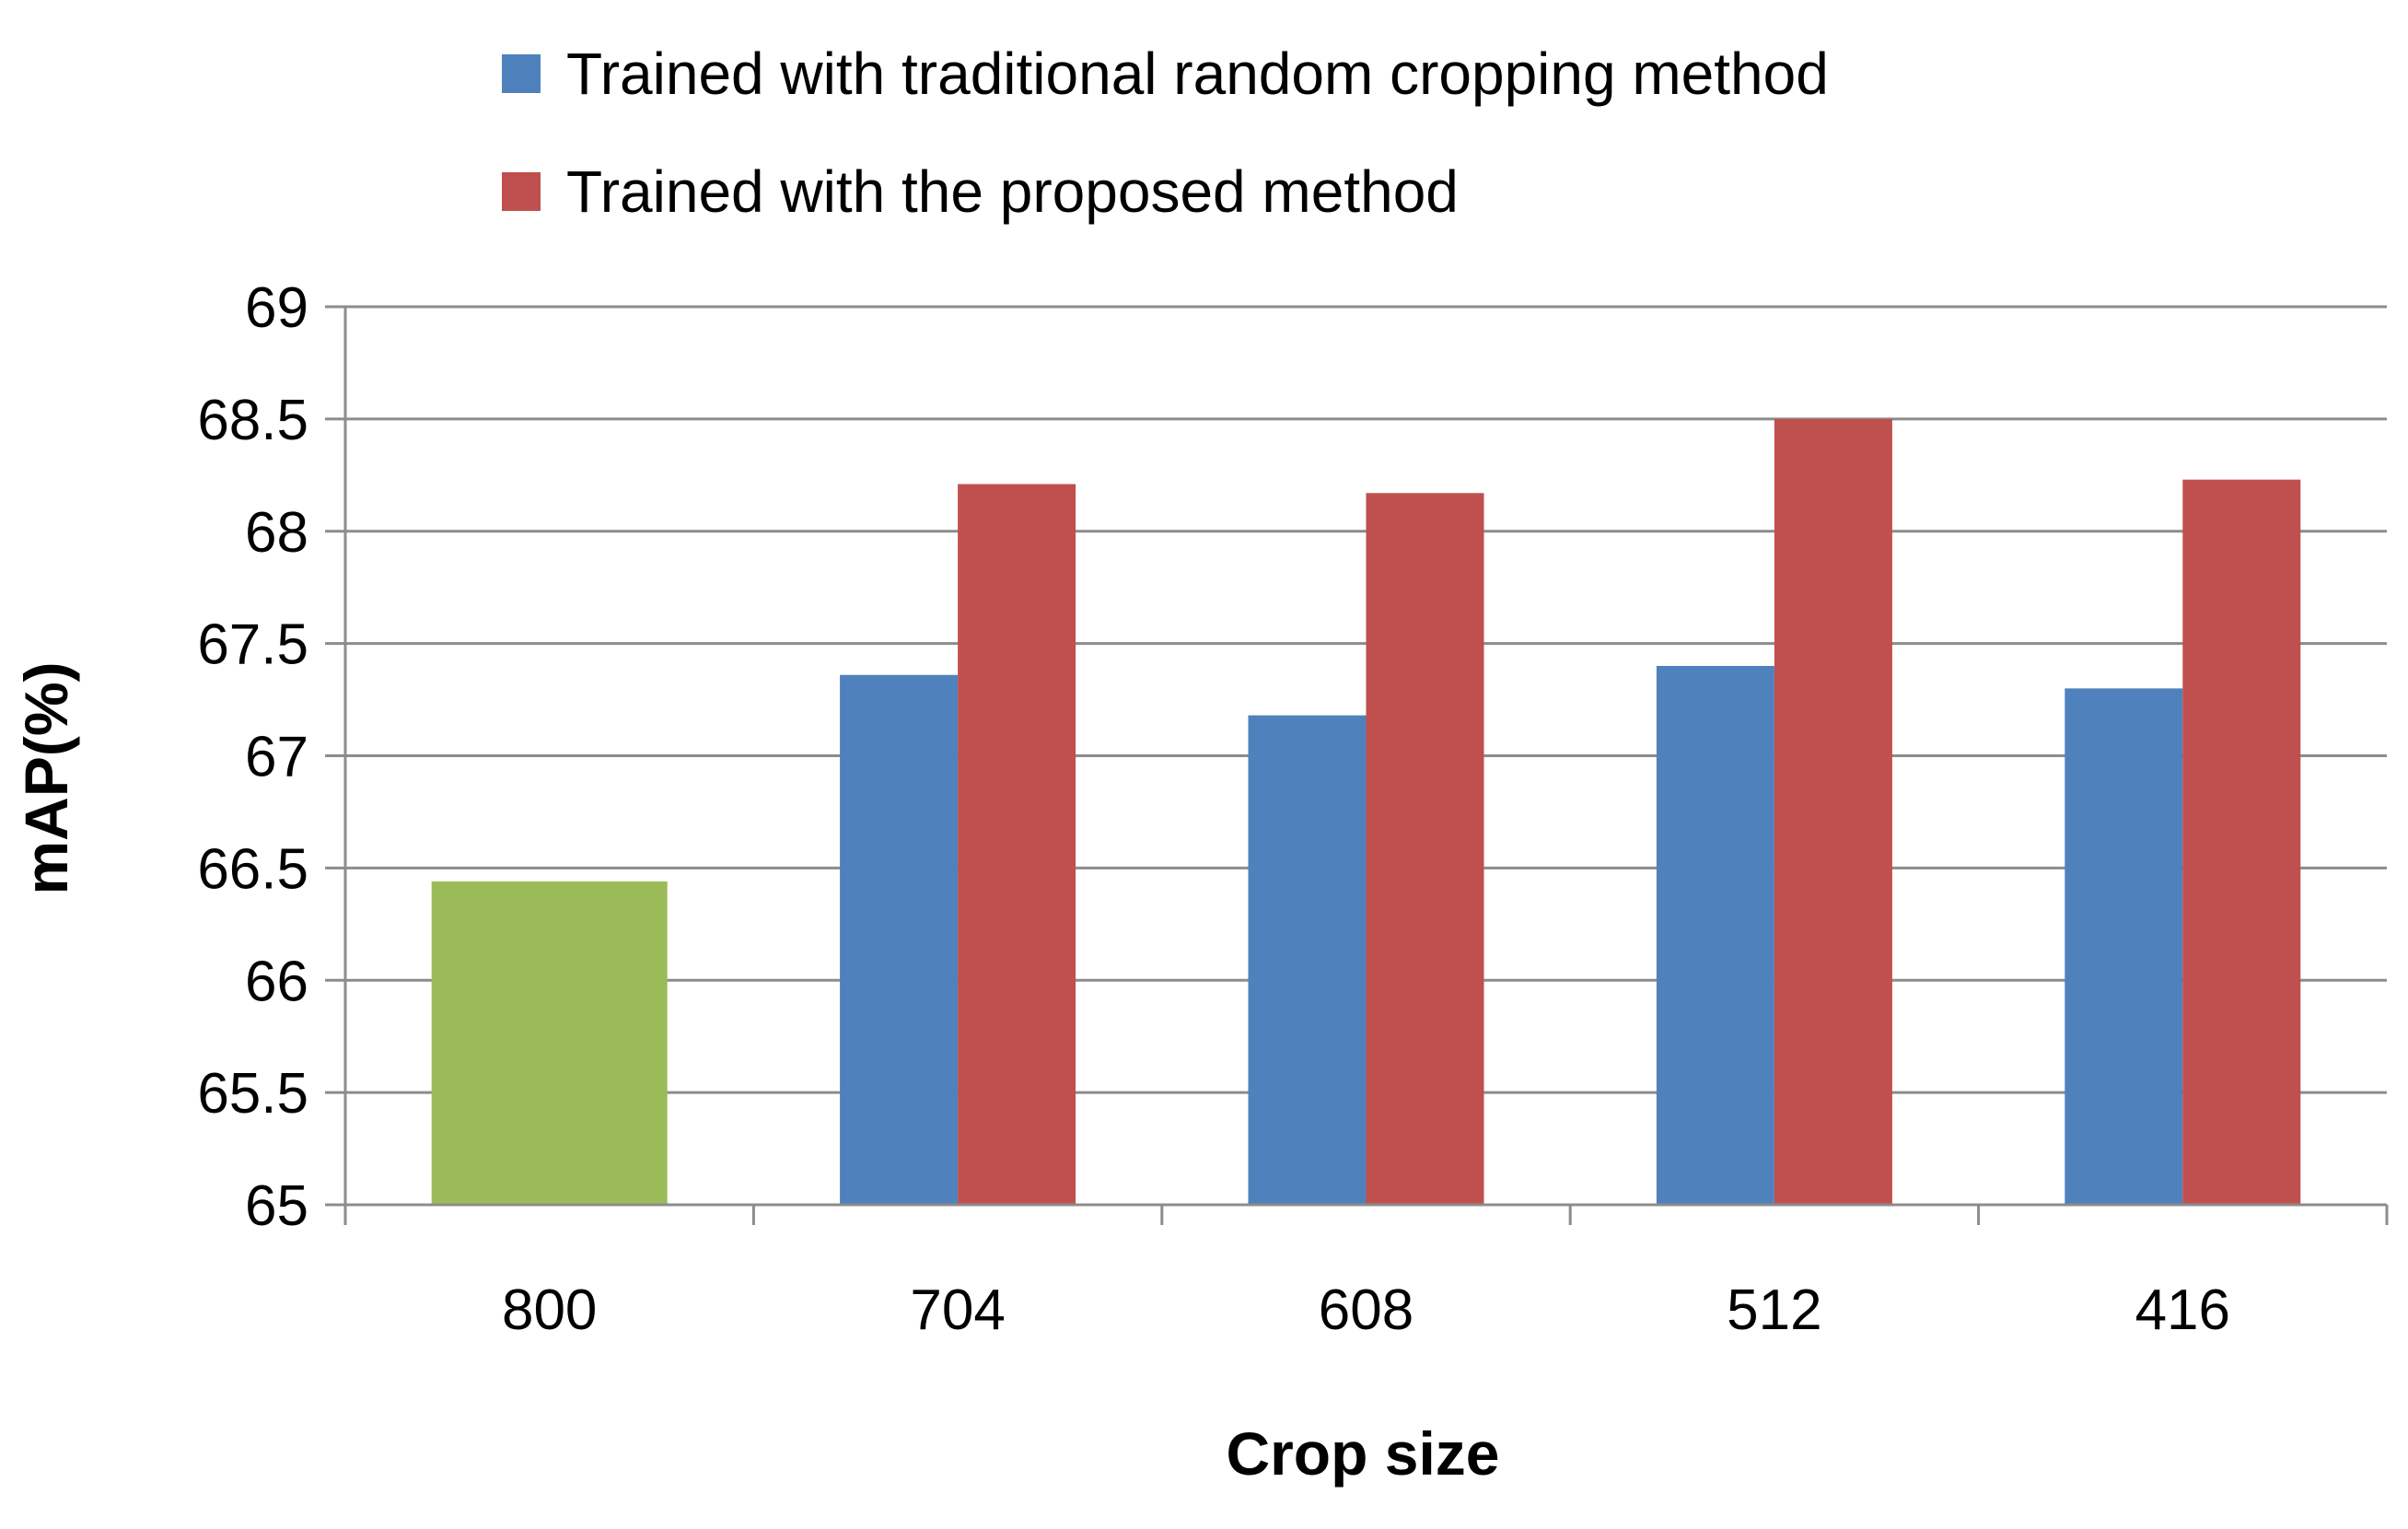  Describe the element at coordinates (252, 869) in the screenshot. I see `y-tick-label: 66.5` at that location.